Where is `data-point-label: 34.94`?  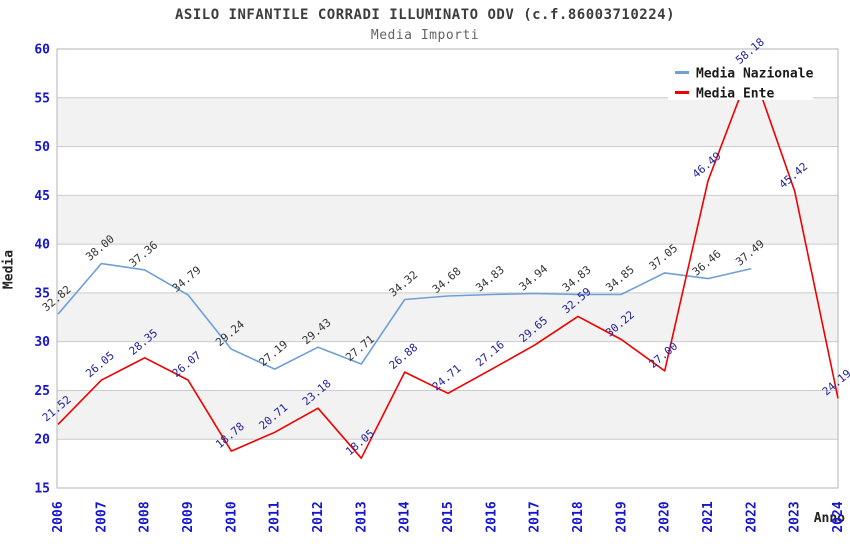 data-point-label: 34.94 is located at coordinates (534, 277).